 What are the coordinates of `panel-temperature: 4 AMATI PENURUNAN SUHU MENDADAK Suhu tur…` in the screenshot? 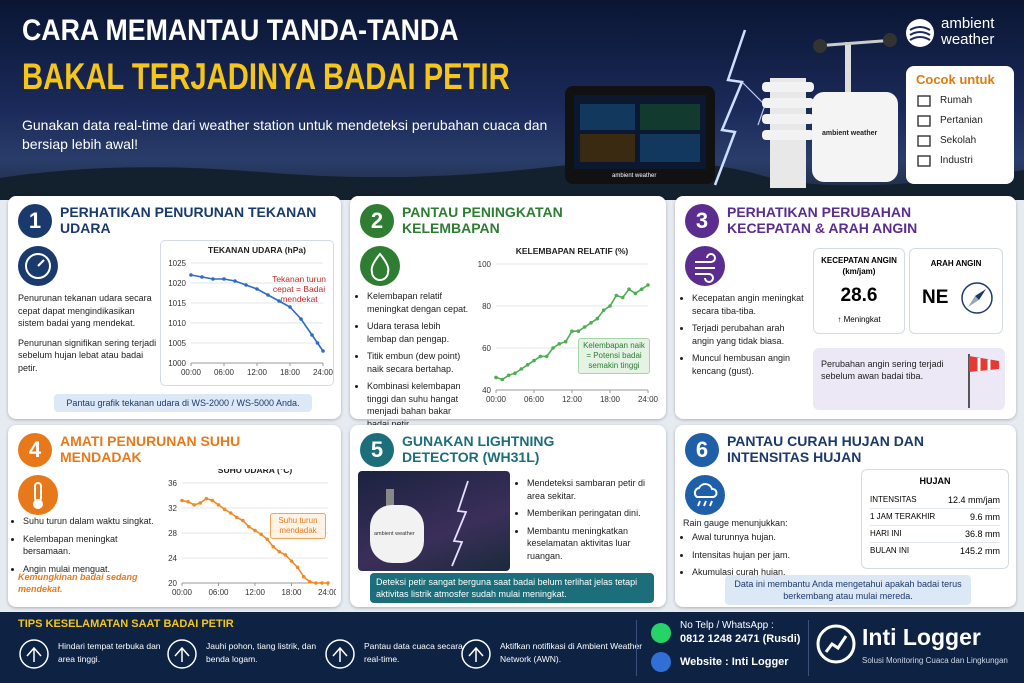 It's located at (174, 516).